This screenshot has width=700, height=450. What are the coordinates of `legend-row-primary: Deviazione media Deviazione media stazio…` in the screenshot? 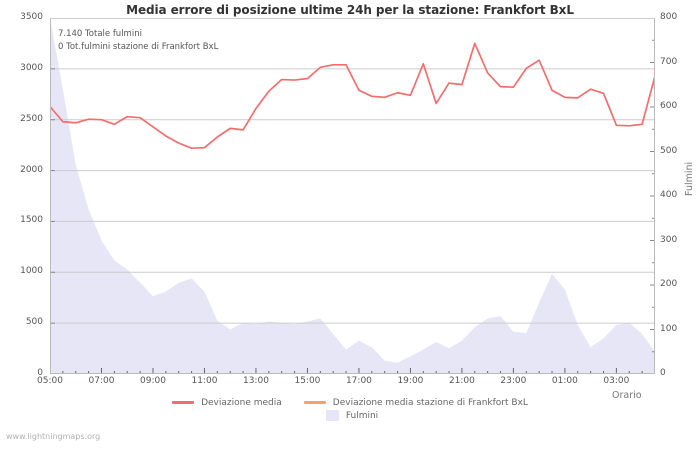 It's located at (350, 402).